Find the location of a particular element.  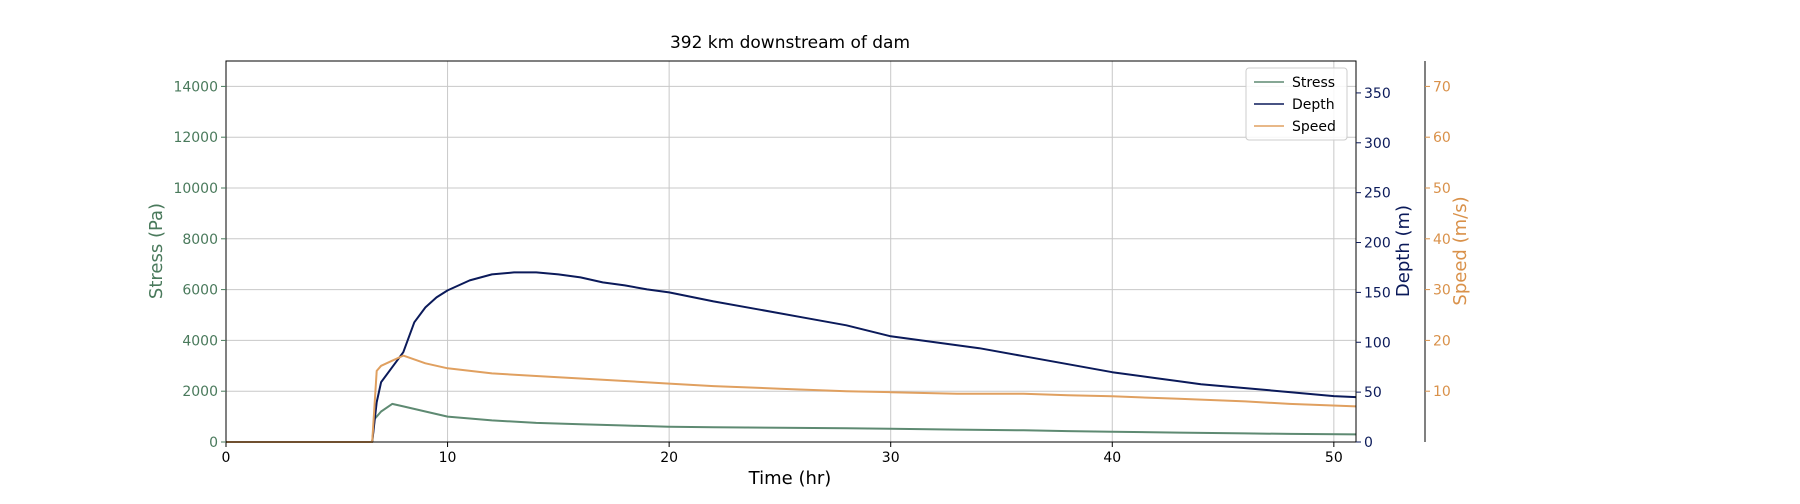

stress-axis-label: Stress (Pa) is located at coordinates (156, 251).